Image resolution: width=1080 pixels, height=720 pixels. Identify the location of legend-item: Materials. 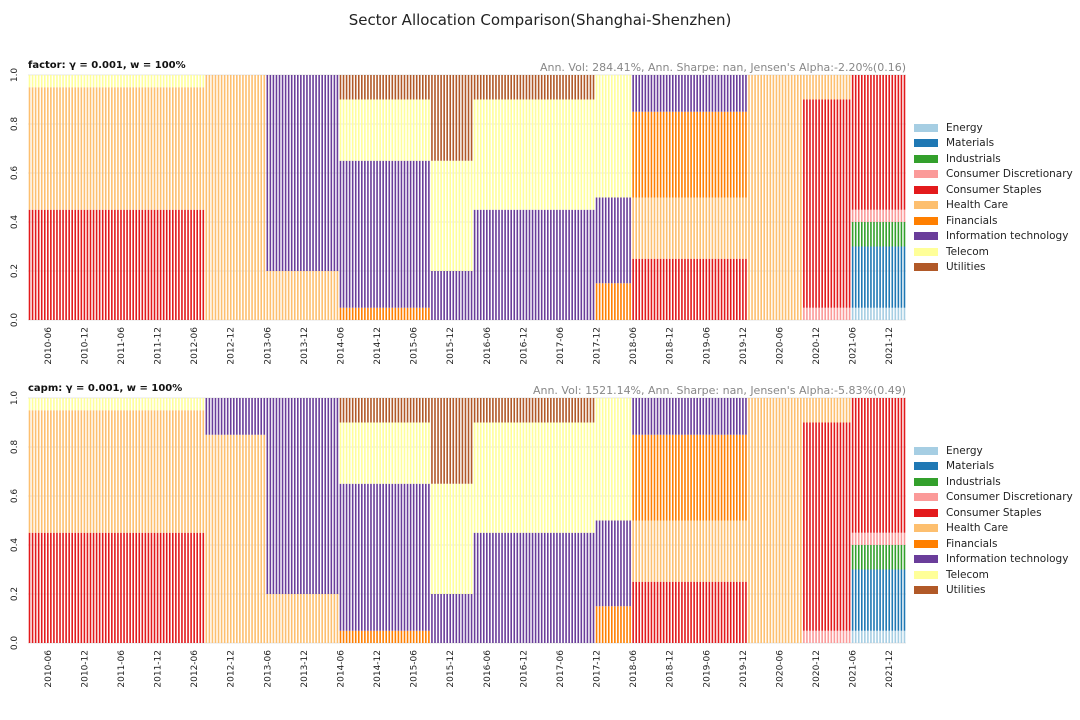
(993, 144).